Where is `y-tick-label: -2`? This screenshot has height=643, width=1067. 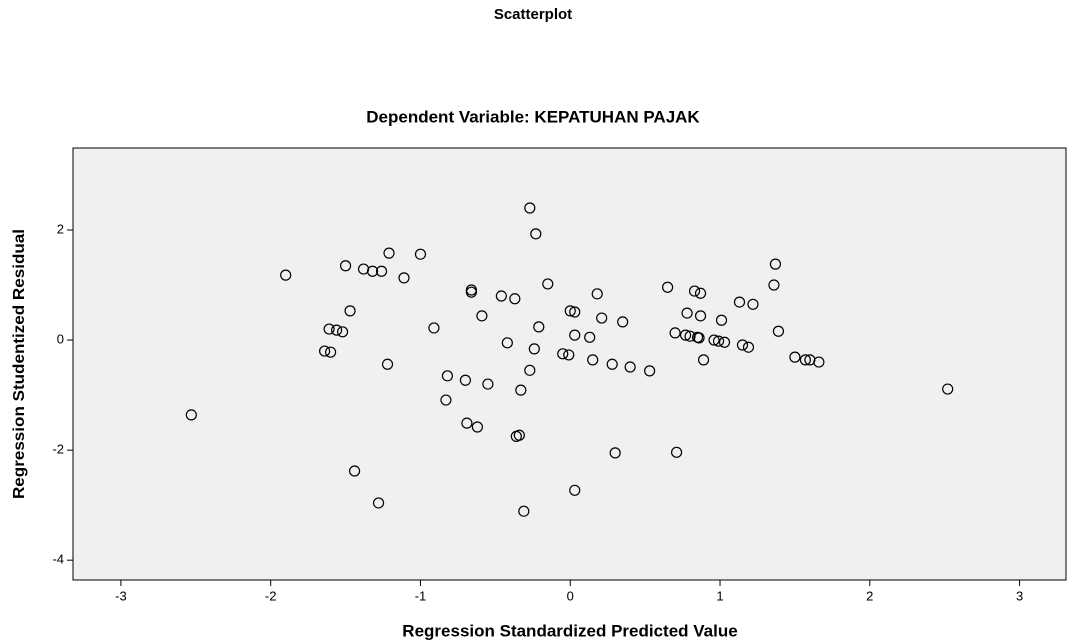 y-tick-label: -2 is located at coordinates (58, 449).